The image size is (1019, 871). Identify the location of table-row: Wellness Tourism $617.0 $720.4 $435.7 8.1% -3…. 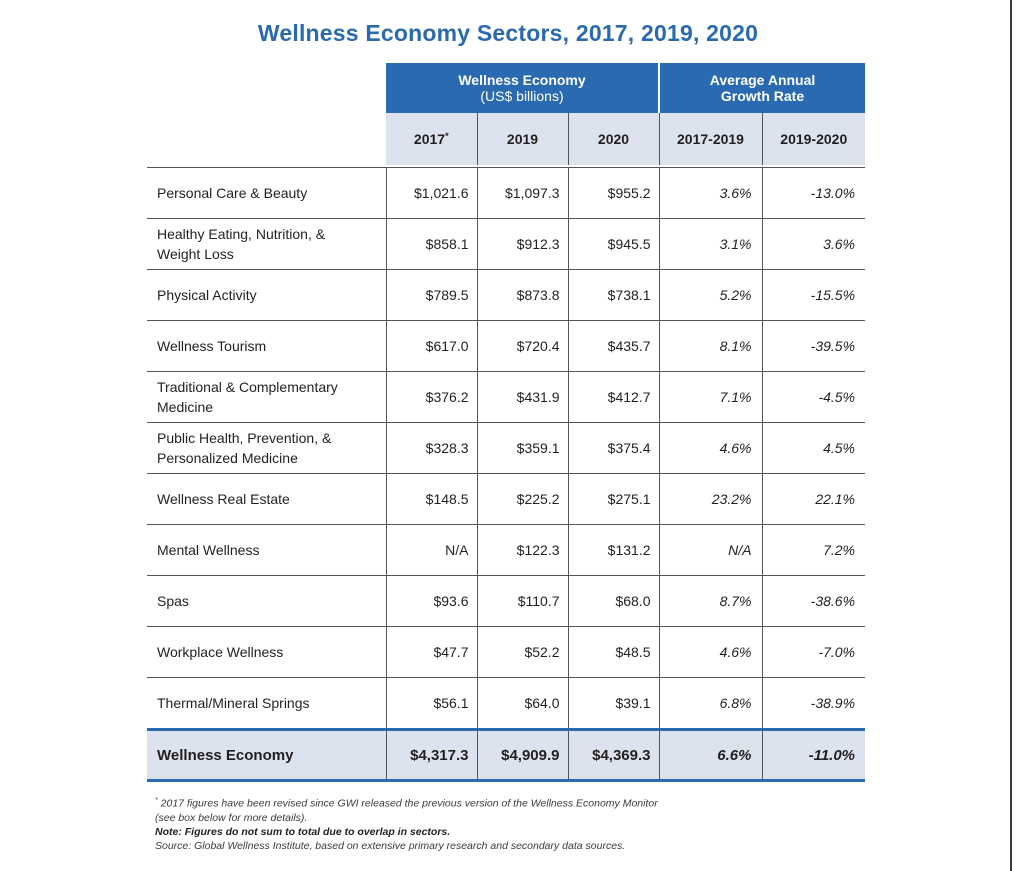
(506, 346).